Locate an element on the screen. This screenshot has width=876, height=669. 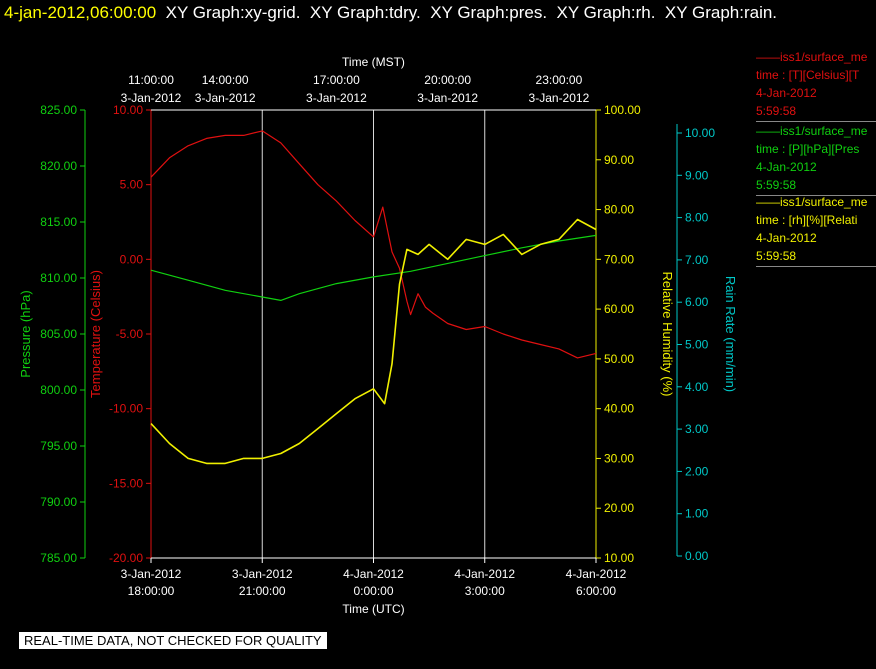
legend-temperature-source: ——iss1/surface_me is located at coordinates (812, 57).